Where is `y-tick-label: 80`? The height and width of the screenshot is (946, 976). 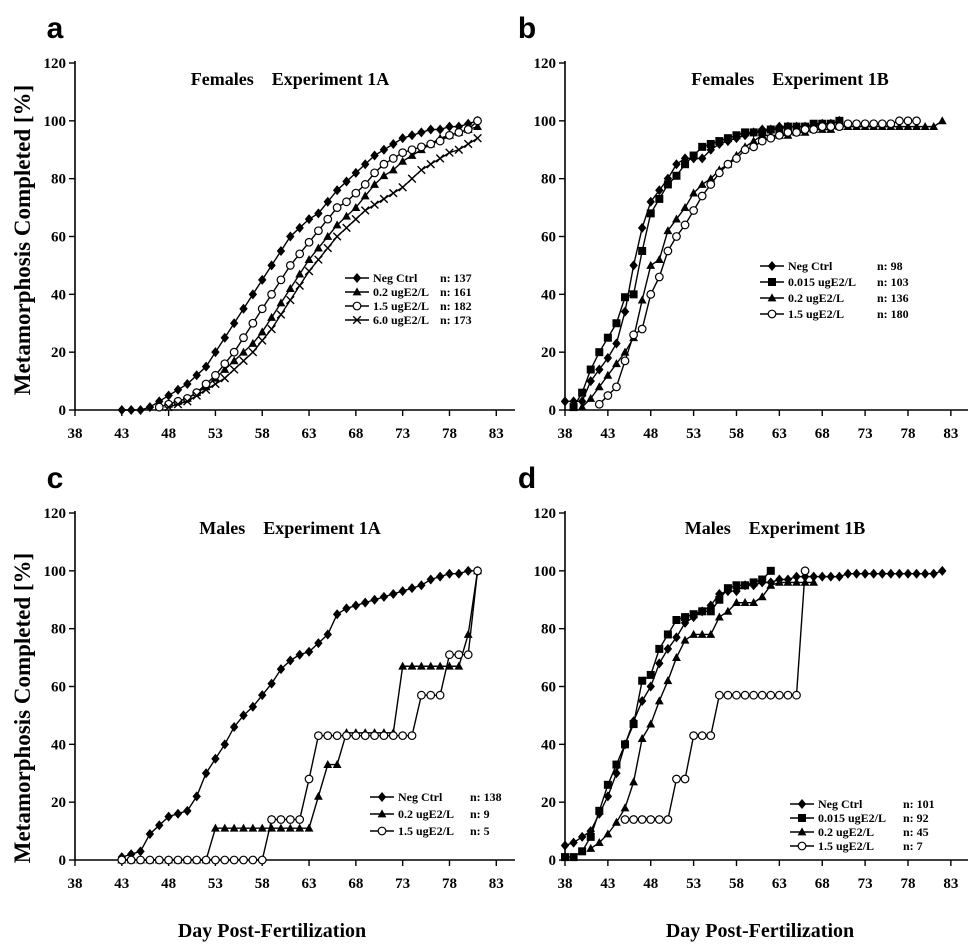
y-tick-label: 80 is located at coordinates (548, 630).